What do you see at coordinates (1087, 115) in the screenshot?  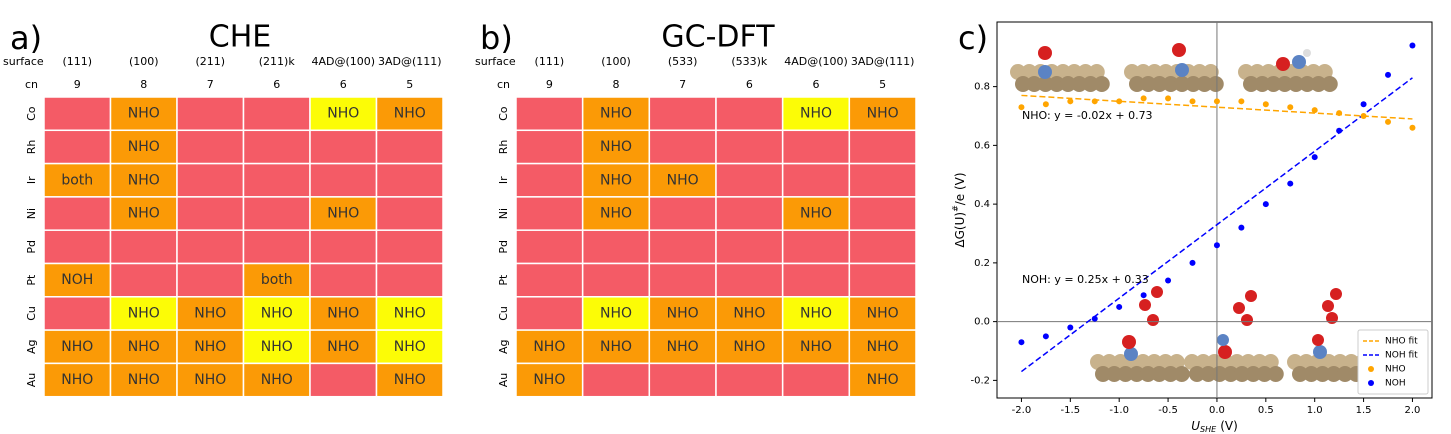 I see `fit-annotation: NHO: y = -0.02x + 0.73` at bounding box center [1087, 115].